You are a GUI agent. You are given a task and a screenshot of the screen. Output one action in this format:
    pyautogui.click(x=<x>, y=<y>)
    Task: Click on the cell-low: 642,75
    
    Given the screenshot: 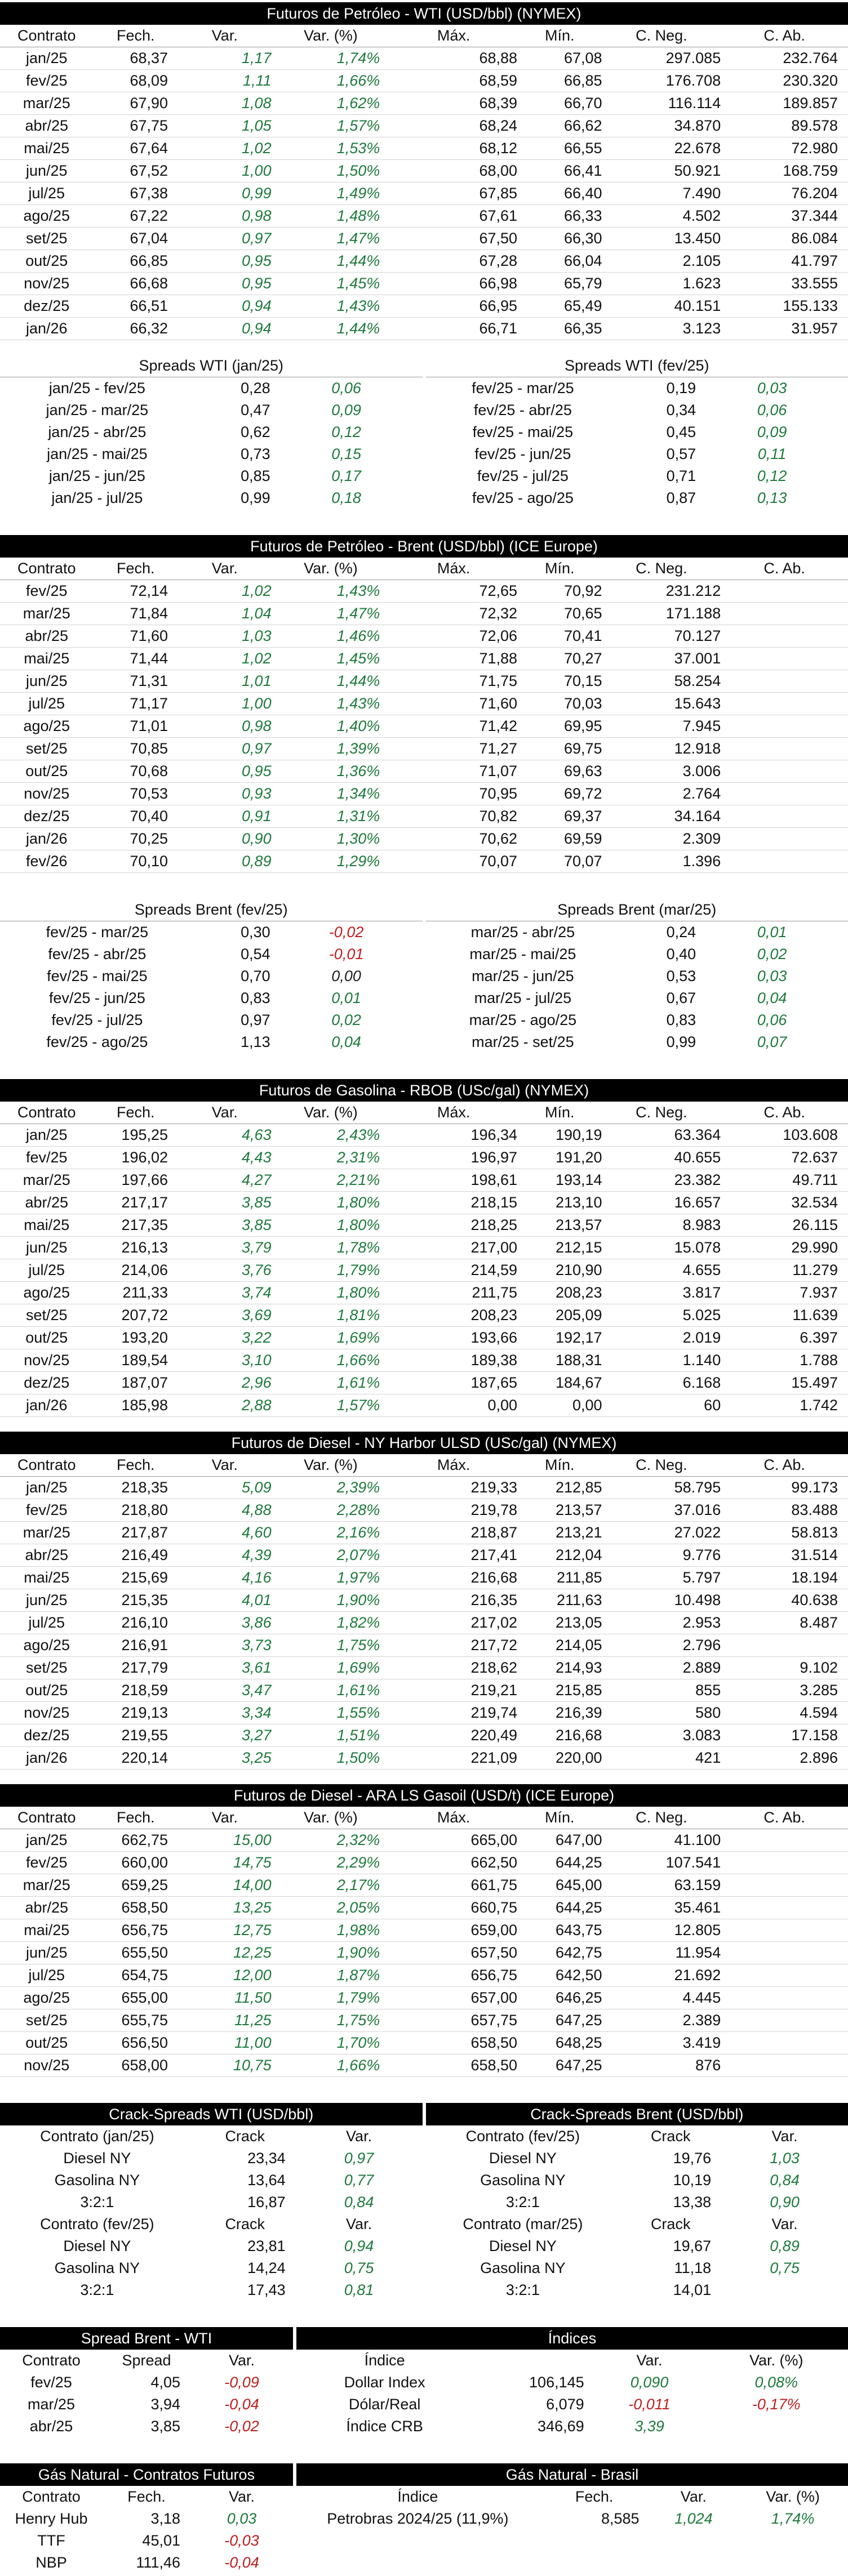 What is the action you would take?
    pyautogui.click(x=559, y=1953)
    